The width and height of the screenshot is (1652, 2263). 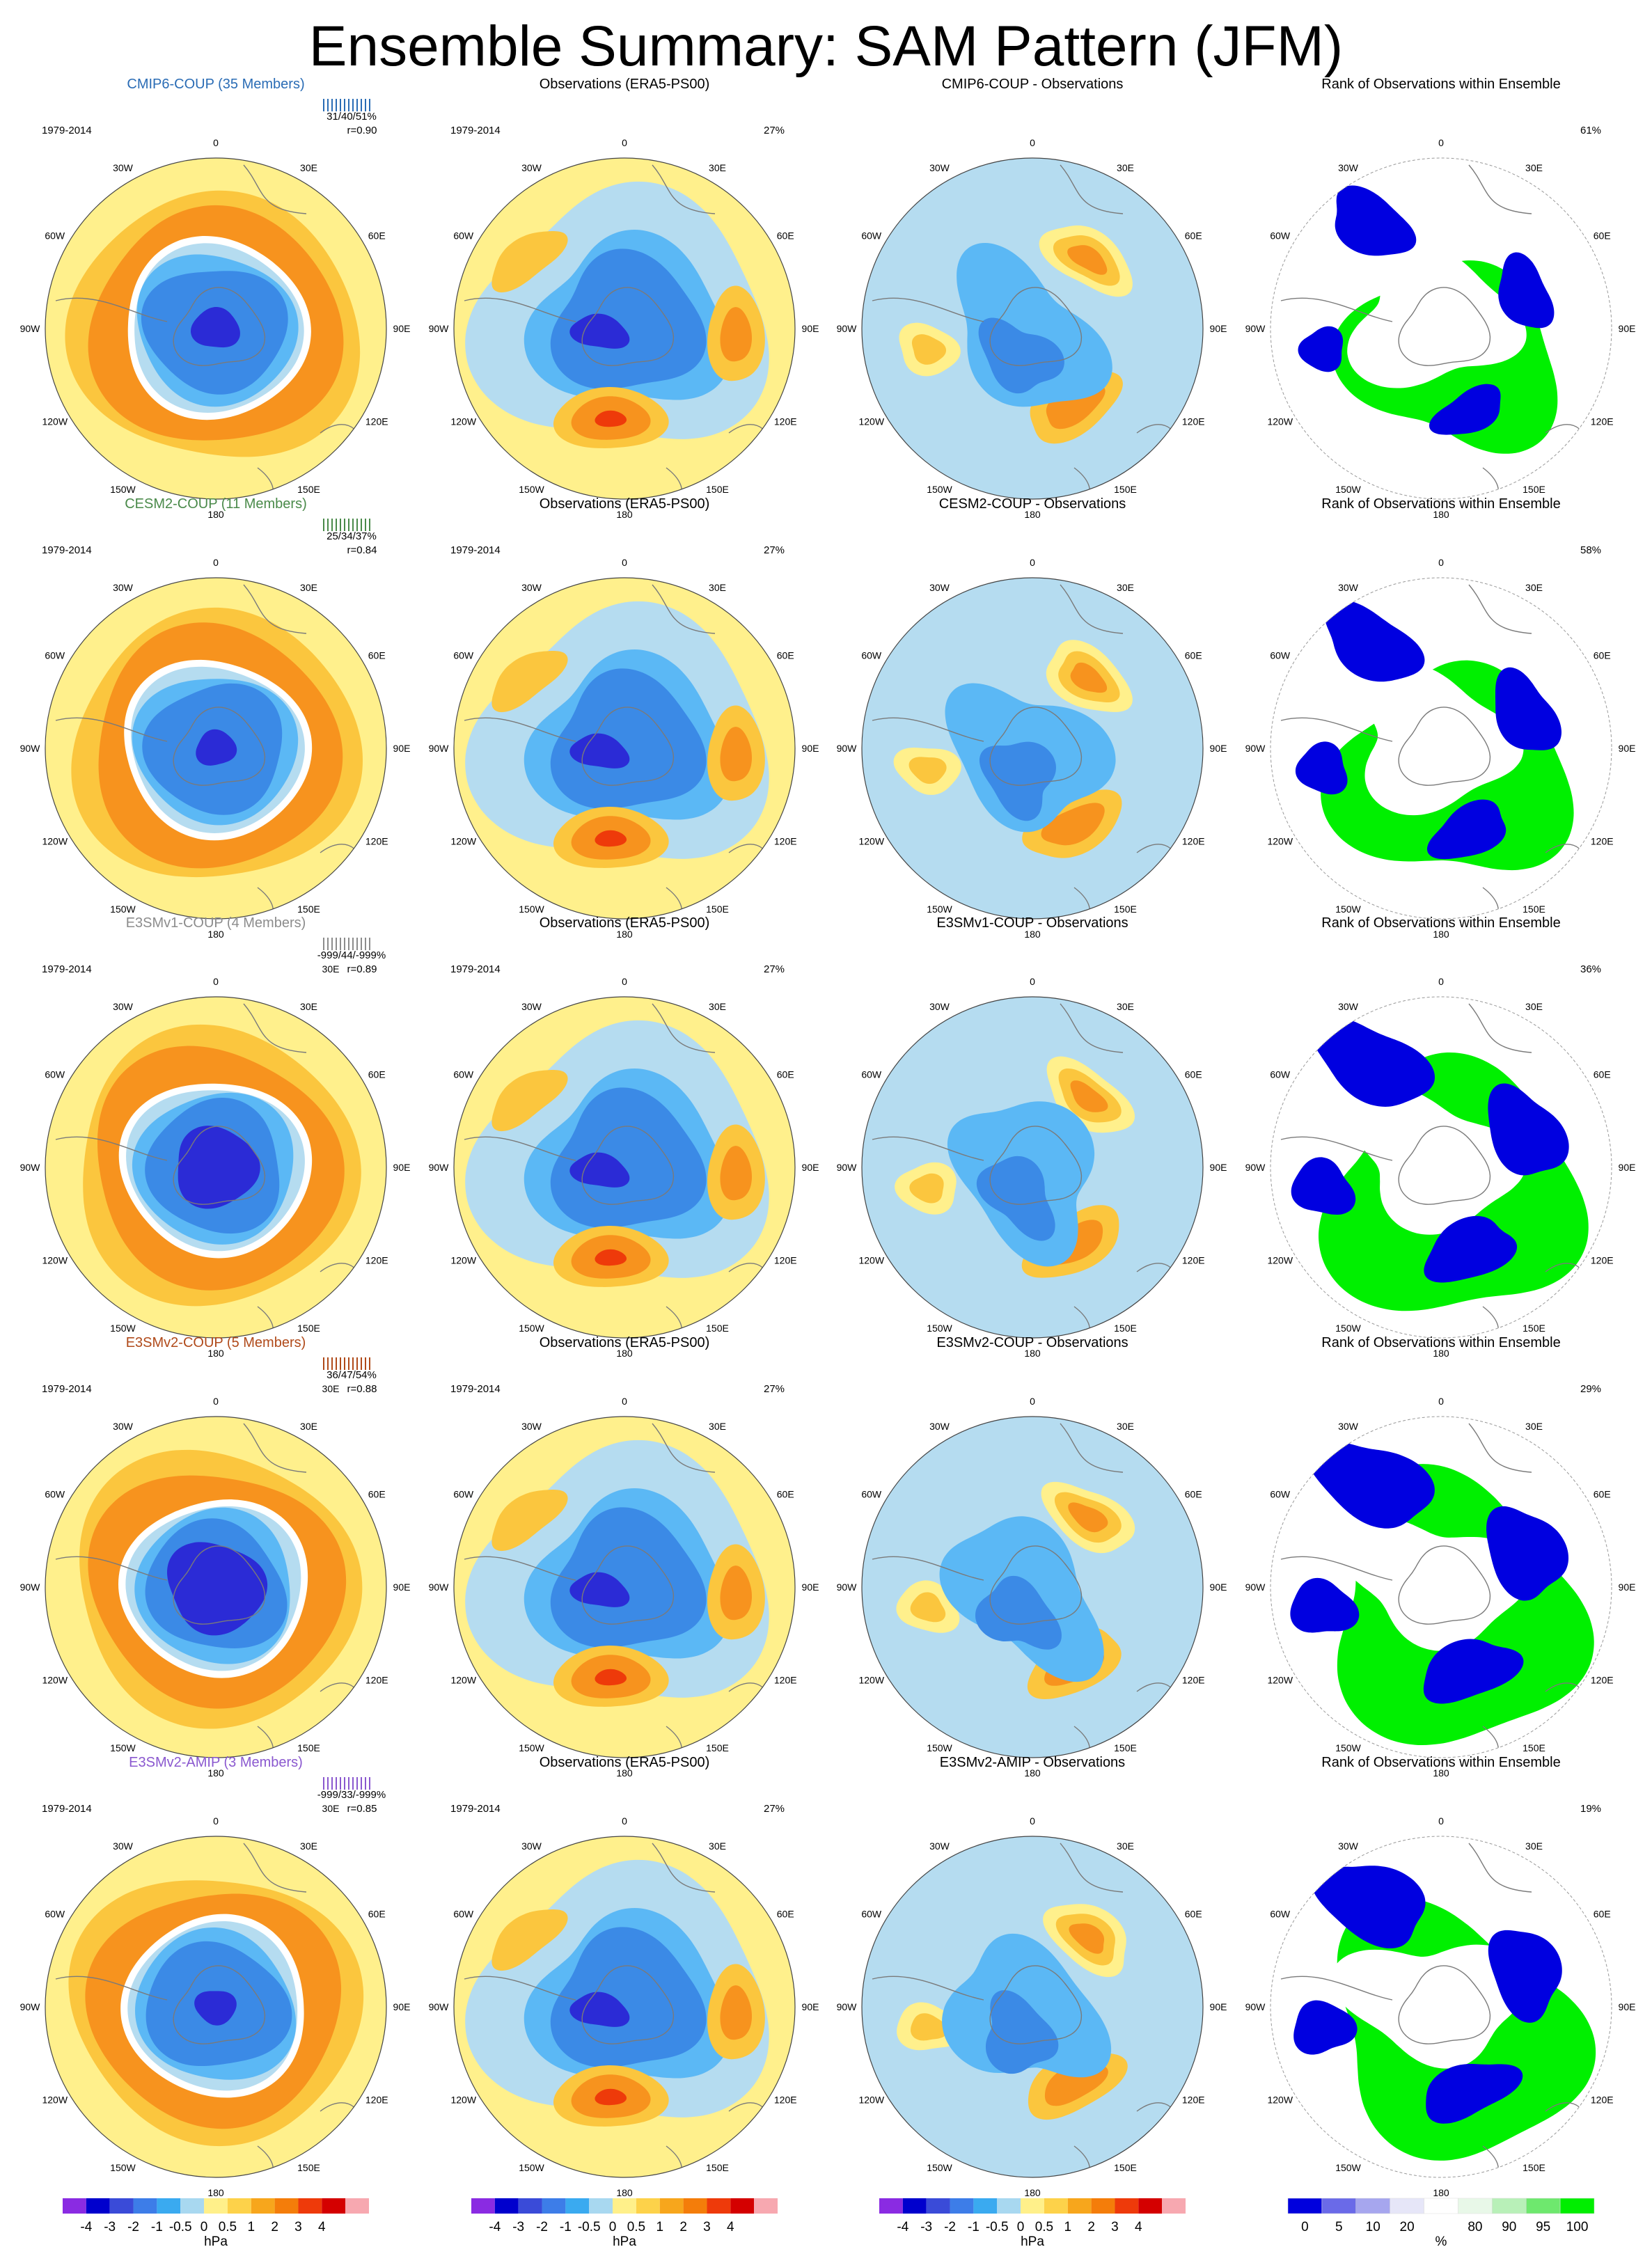 What do you see at coordinates (362, 969) in the screenshot?
I see `correlation-label: r=0.89` at bounding box center [362, 969].